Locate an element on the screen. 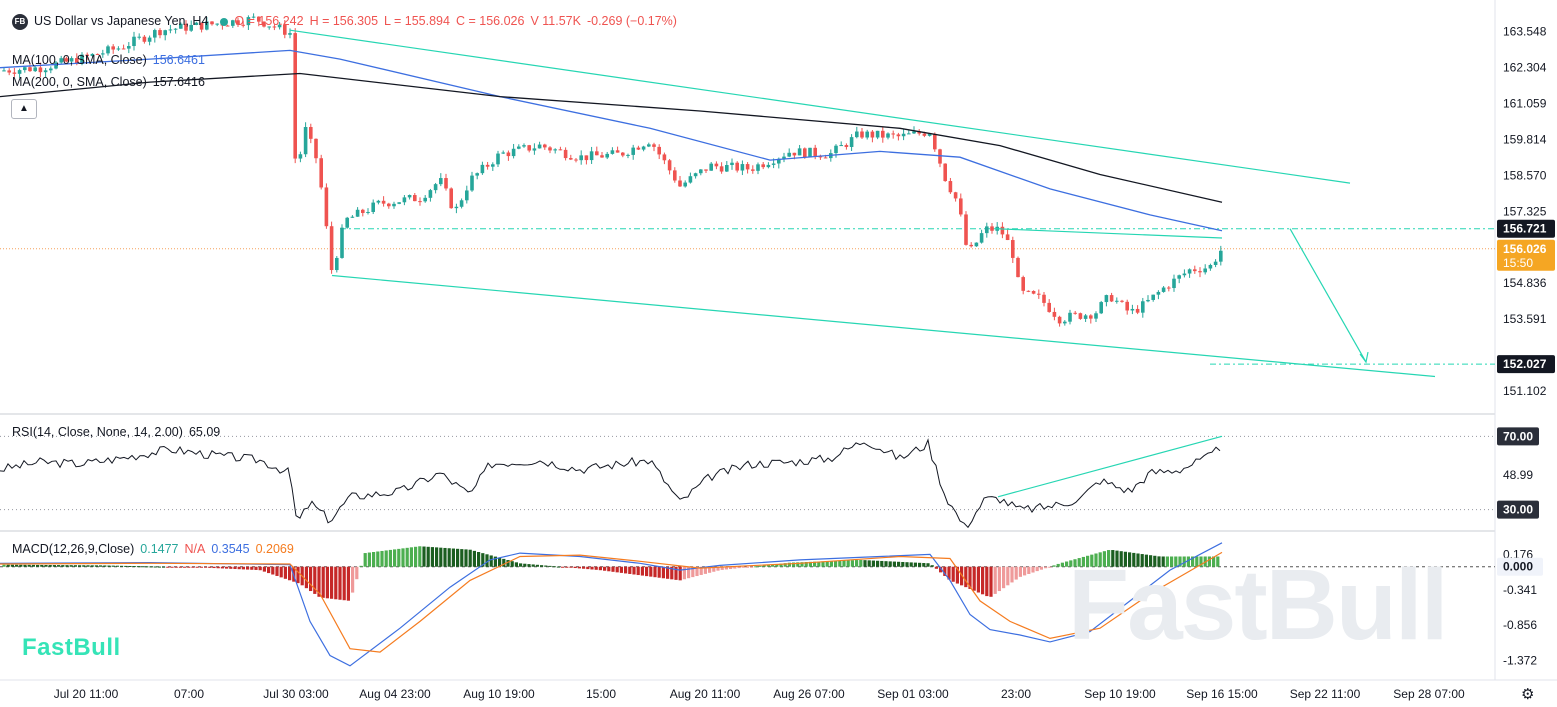 Image resolution: width=1557 pixels, height=707 pixels. close-value: C = 156.026 is located at coordinates (490, 21).